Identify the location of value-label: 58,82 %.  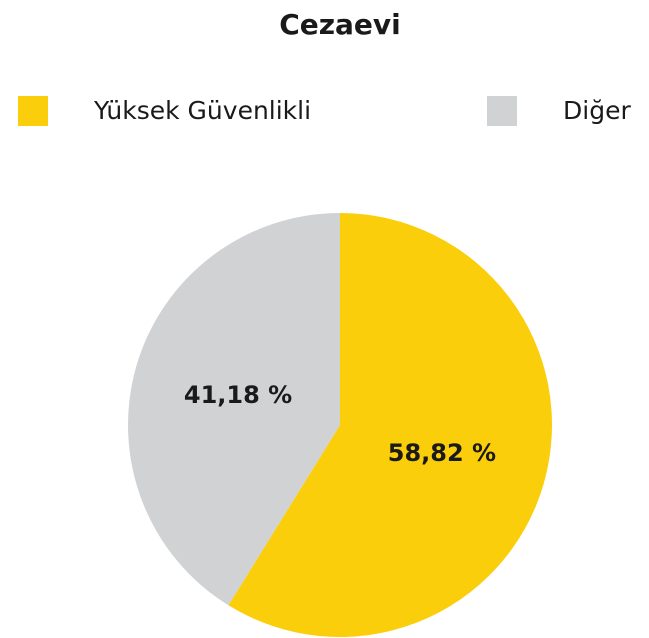
(442, 453).